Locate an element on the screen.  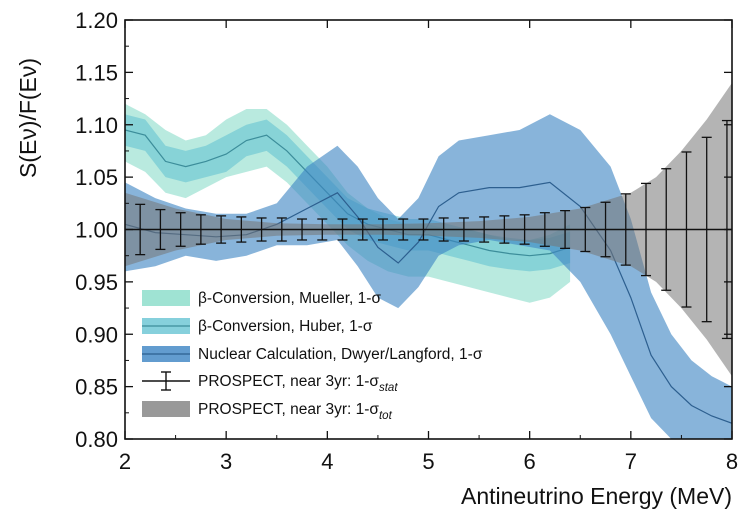
y-tick-label: 1.10 is located at coordinates (96, 125).